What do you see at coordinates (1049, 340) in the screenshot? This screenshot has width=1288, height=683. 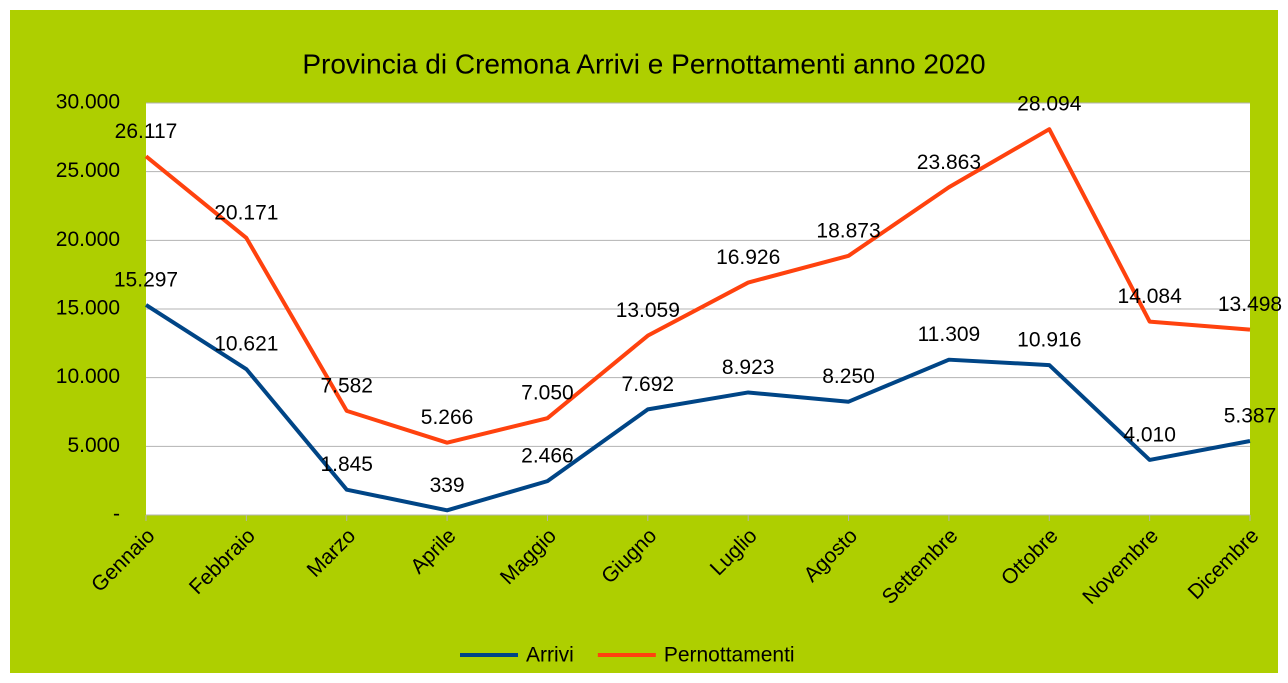 I see `data-label: 10.916` at bounding box center [1049, 340].